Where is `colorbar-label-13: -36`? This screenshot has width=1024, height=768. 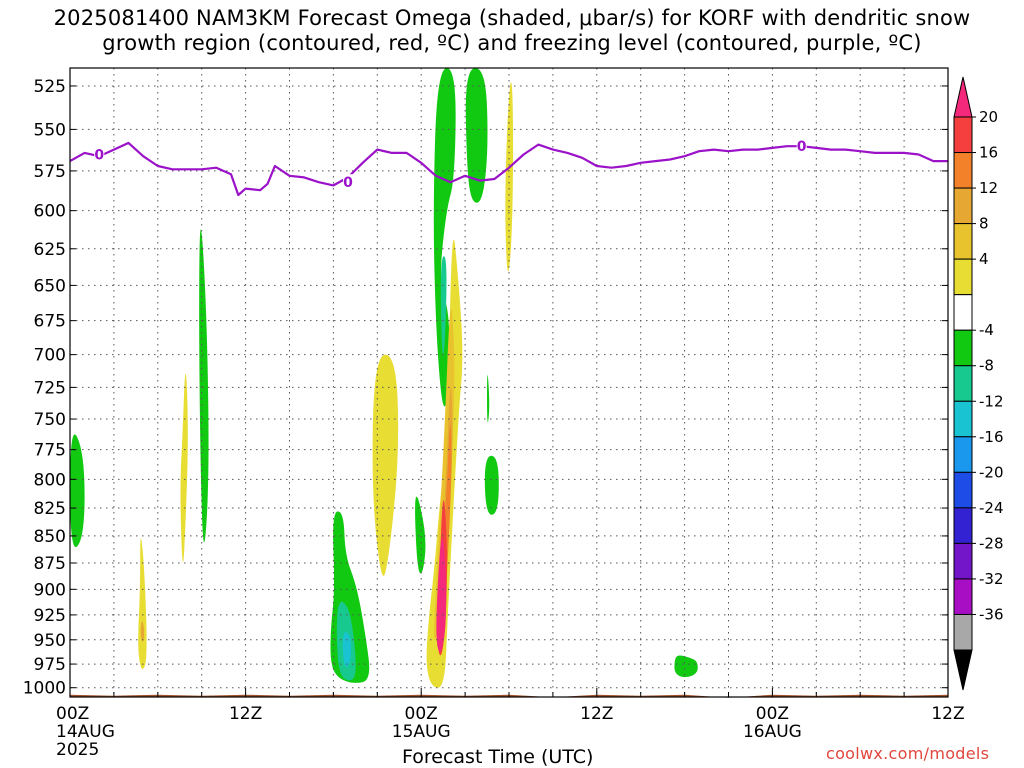 colorbar-label-13: -36 is located at coordinates (991, 614).